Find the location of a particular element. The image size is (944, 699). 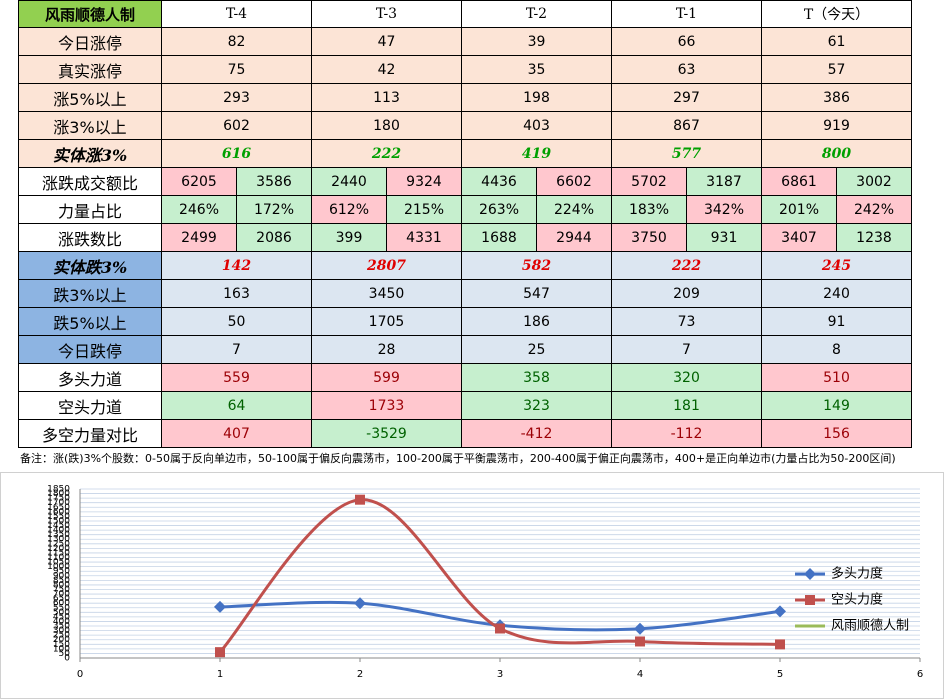

value-cell: 63 is located at coordinates (687, 70).